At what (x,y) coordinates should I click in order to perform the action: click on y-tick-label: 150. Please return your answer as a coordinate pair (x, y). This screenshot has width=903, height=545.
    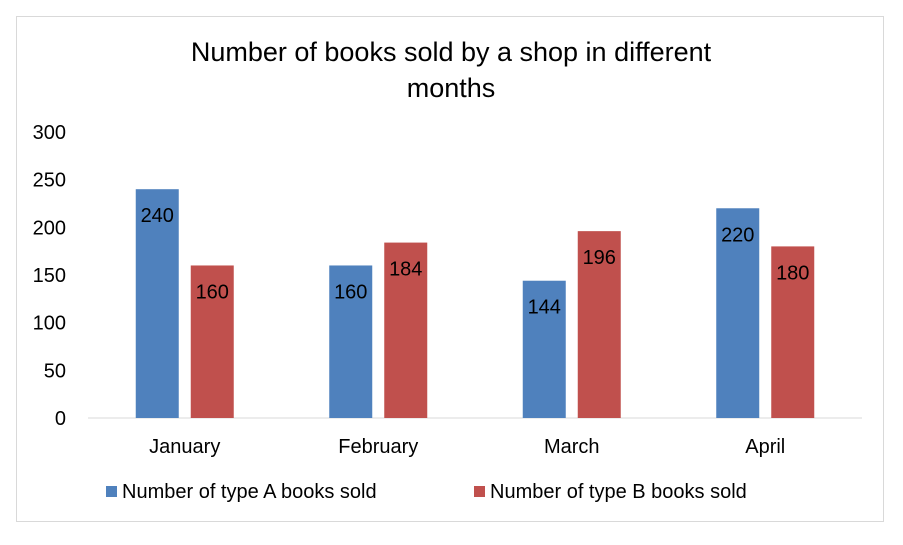
    Looking at the image, I should click on (49, 276).